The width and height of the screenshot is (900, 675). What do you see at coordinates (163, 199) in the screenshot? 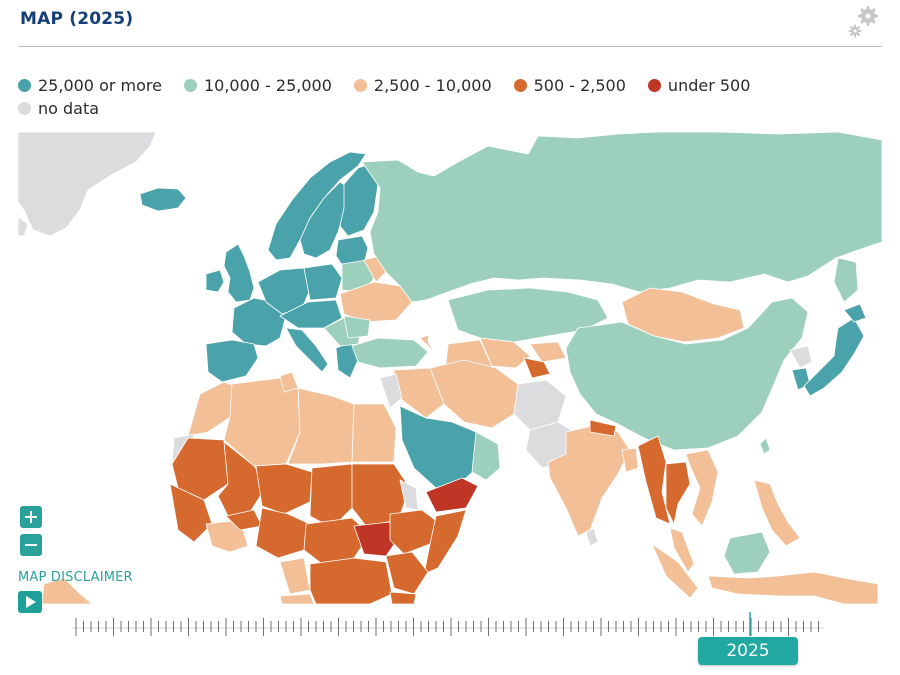
I see `region-iceland` at bounding box center [163, 199].